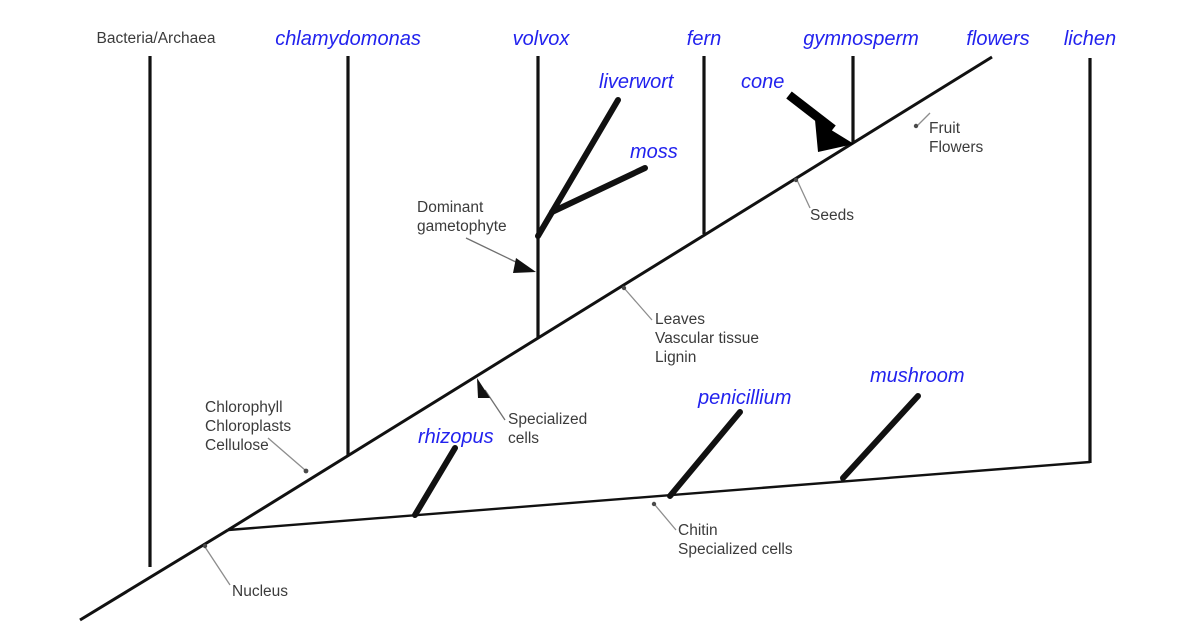 This screenshot has width=1200, height=630. I want to click on annotation-nucleus: Nucleus, so click(260, 591).